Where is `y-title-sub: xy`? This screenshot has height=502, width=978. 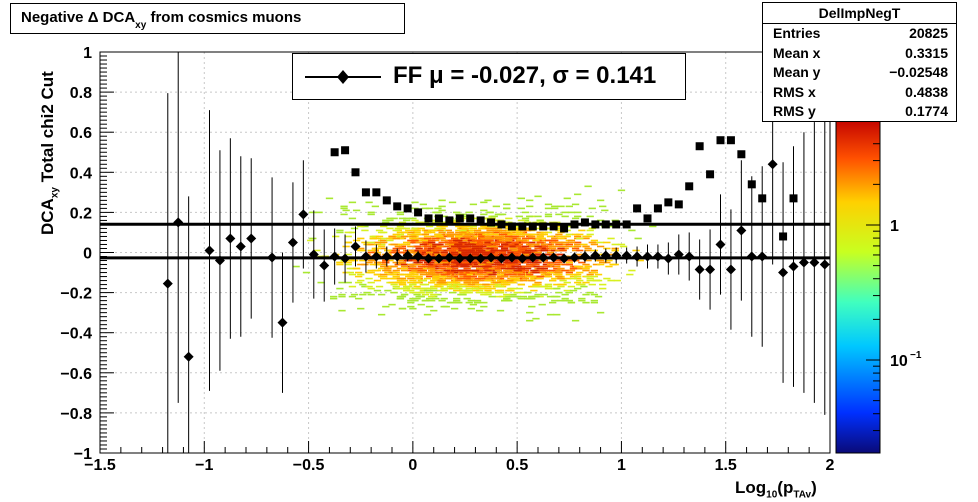
y-title-sub: xy is located at coordinates (55, 193).